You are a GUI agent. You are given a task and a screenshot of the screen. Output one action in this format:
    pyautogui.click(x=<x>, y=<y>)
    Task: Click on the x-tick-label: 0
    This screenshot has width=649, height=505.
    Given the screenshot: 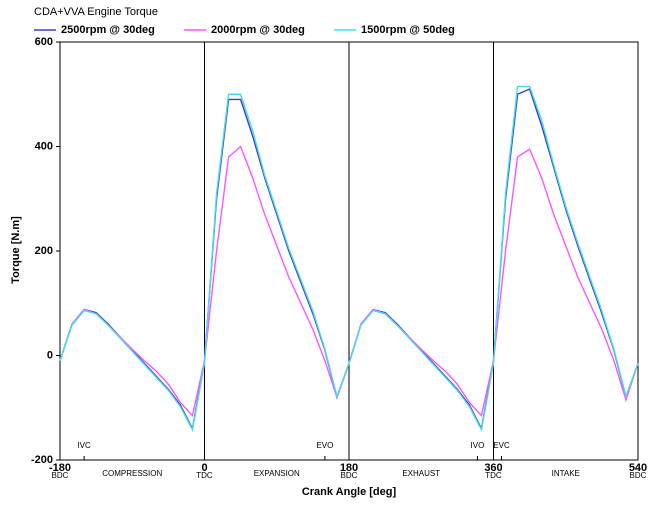 What is the action you would take?
    pyautogui.click(x=204, y=468)
    